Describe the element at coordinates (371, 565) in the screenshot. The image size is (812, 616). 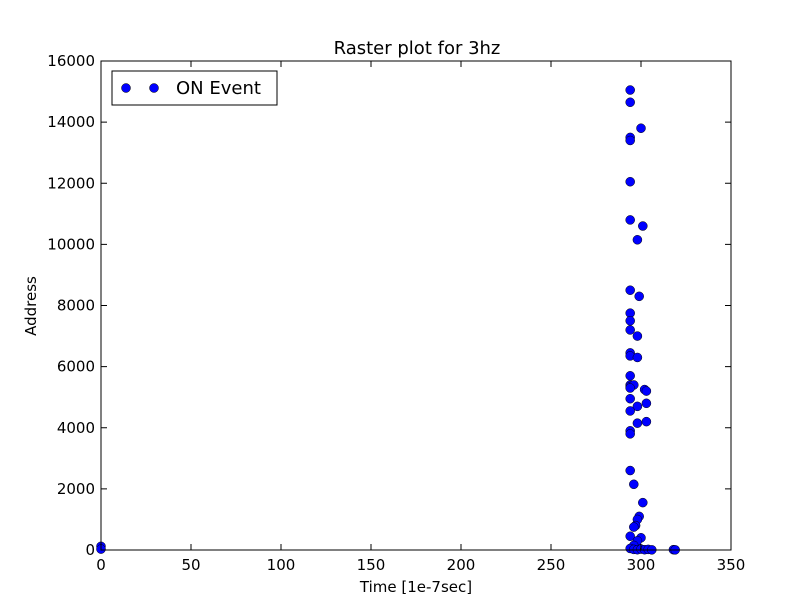
I see `x-tick-label: 150` at that location.